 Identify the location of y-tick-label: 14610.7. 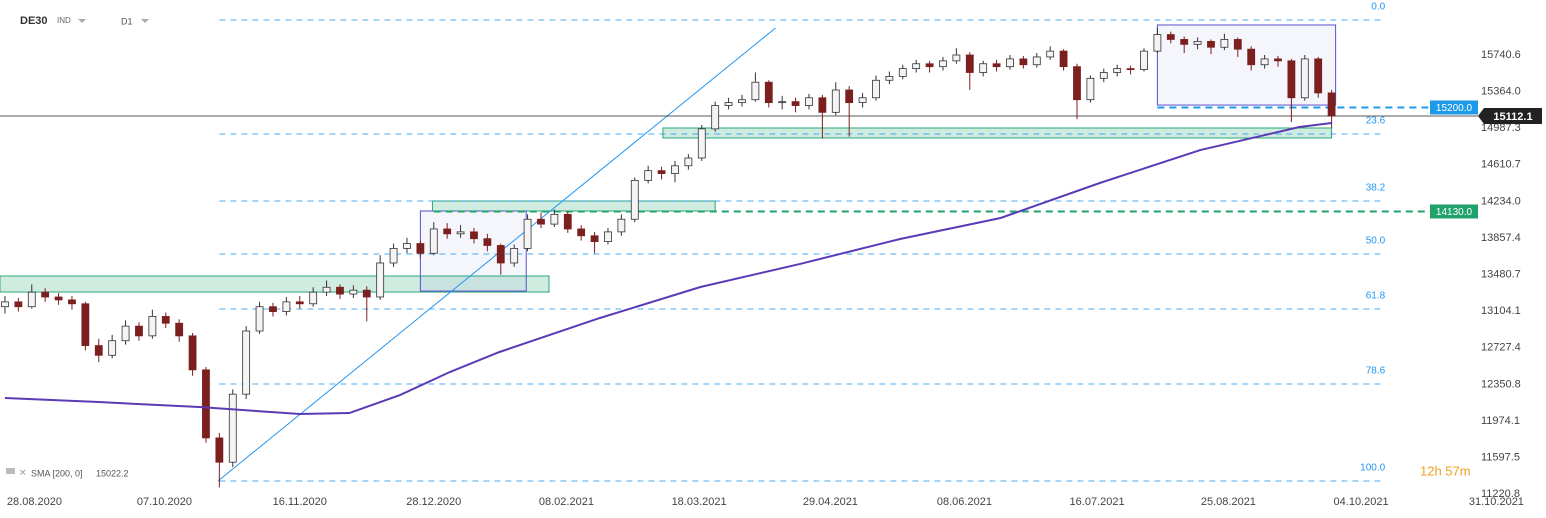
(1501, 165).